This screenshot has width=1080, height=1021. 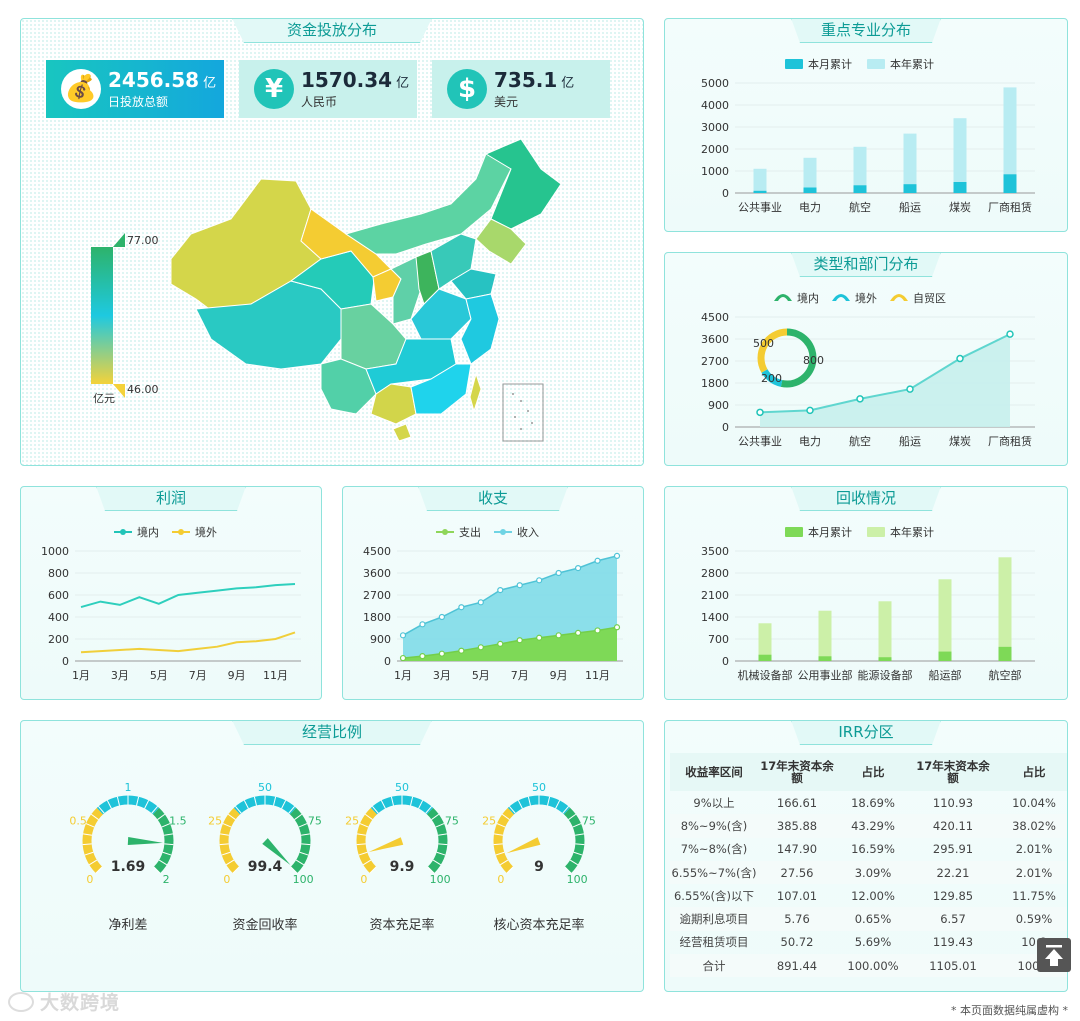 I want to click on irr-table-cell: 38.02%, so click(x=1031, y=826).